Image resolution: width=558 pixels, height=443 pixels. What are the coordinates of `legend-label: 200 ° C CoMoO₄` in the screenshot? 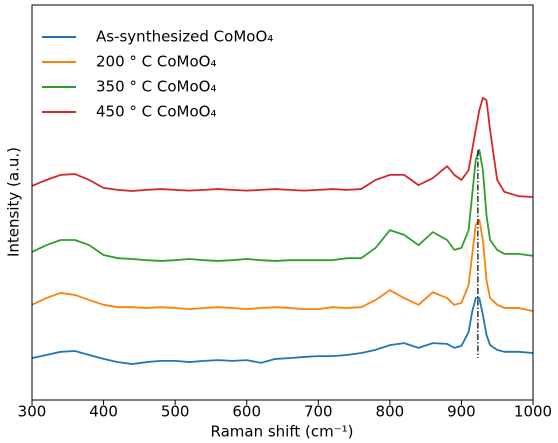 It's located at (156, 62).